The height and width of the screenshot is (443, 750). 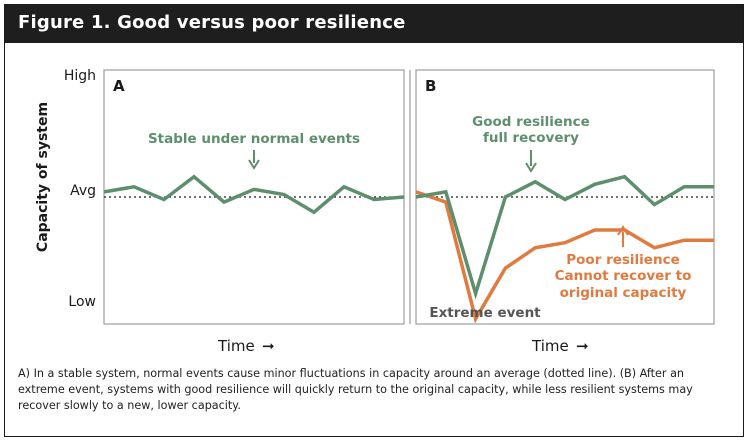 I want to click on series-line-stable, so click(x=254, y=194).